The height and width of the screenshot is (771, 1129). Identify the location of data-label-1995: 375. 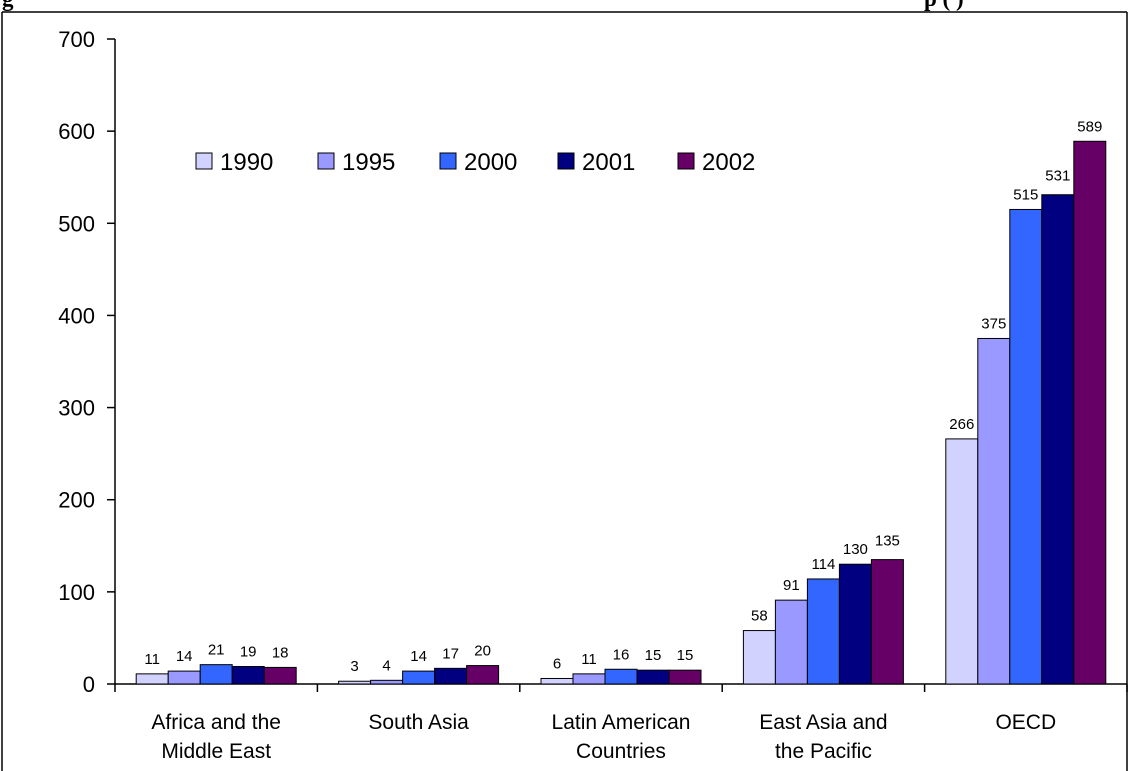
(993, 323).